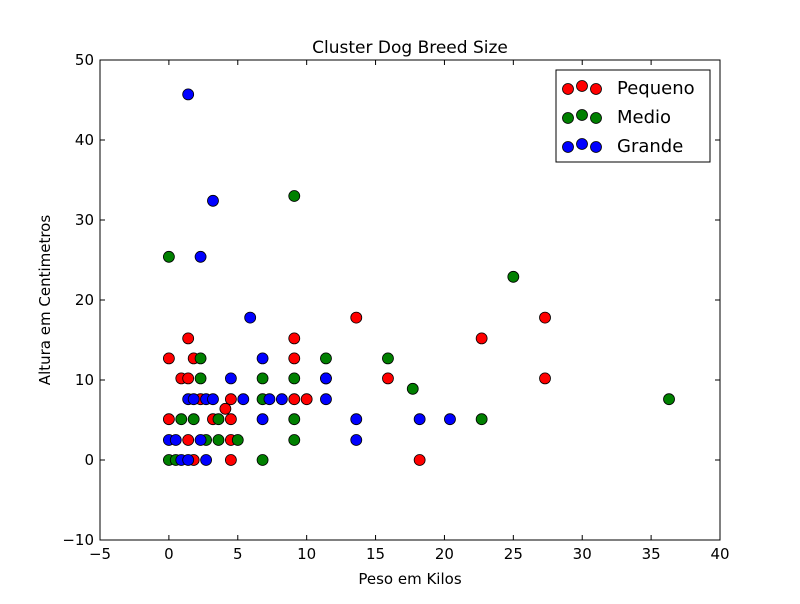  What do you see at coordinates (375, 554) in the screenshot?
I see `x-tick-label: 15` at bounding box center [375, 554].